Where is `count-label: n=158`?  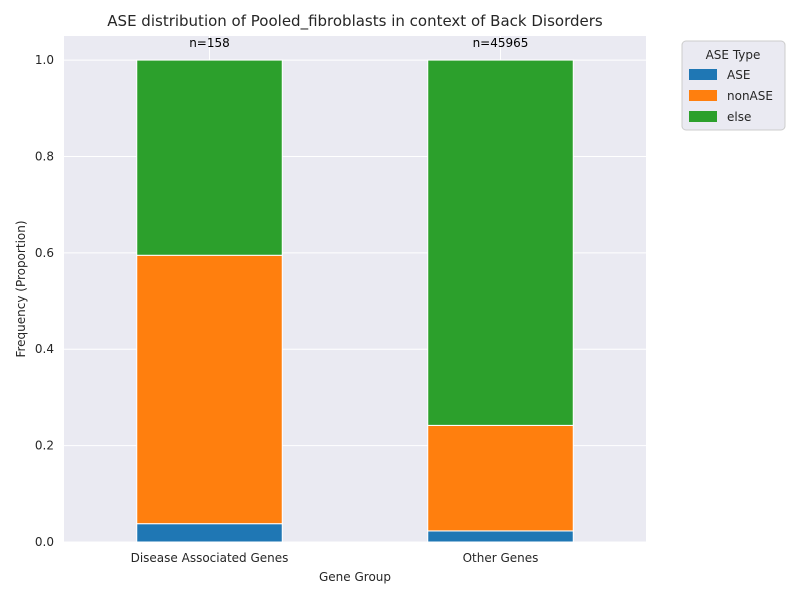
count-label: n=158 is located at coordinates (209, 43).